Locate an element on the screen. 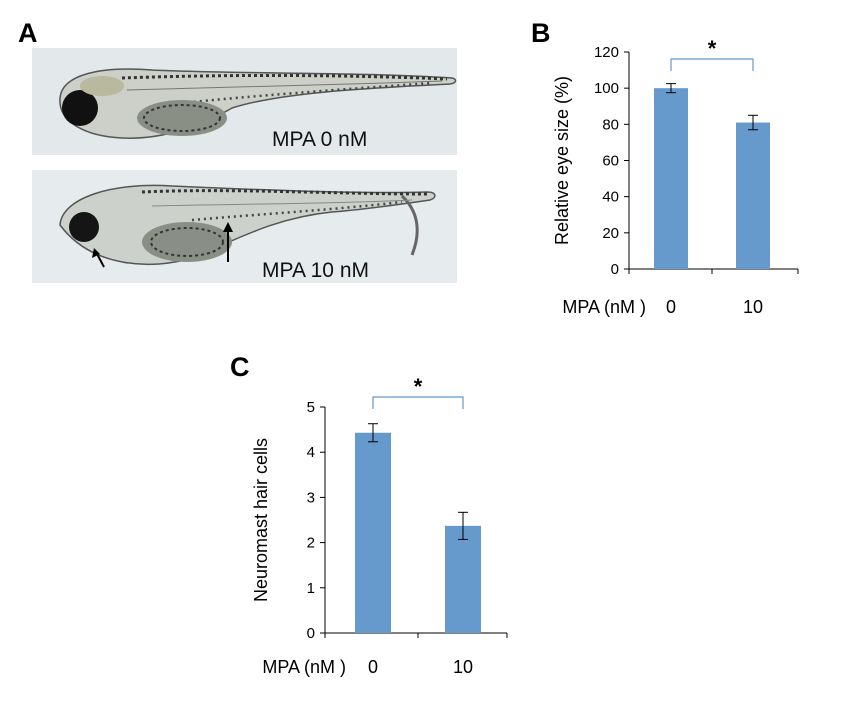 This screenshot has width=865, height=725. larva-image-caption-mpa: MPA 10 nM is located at coordinates (315, 270).